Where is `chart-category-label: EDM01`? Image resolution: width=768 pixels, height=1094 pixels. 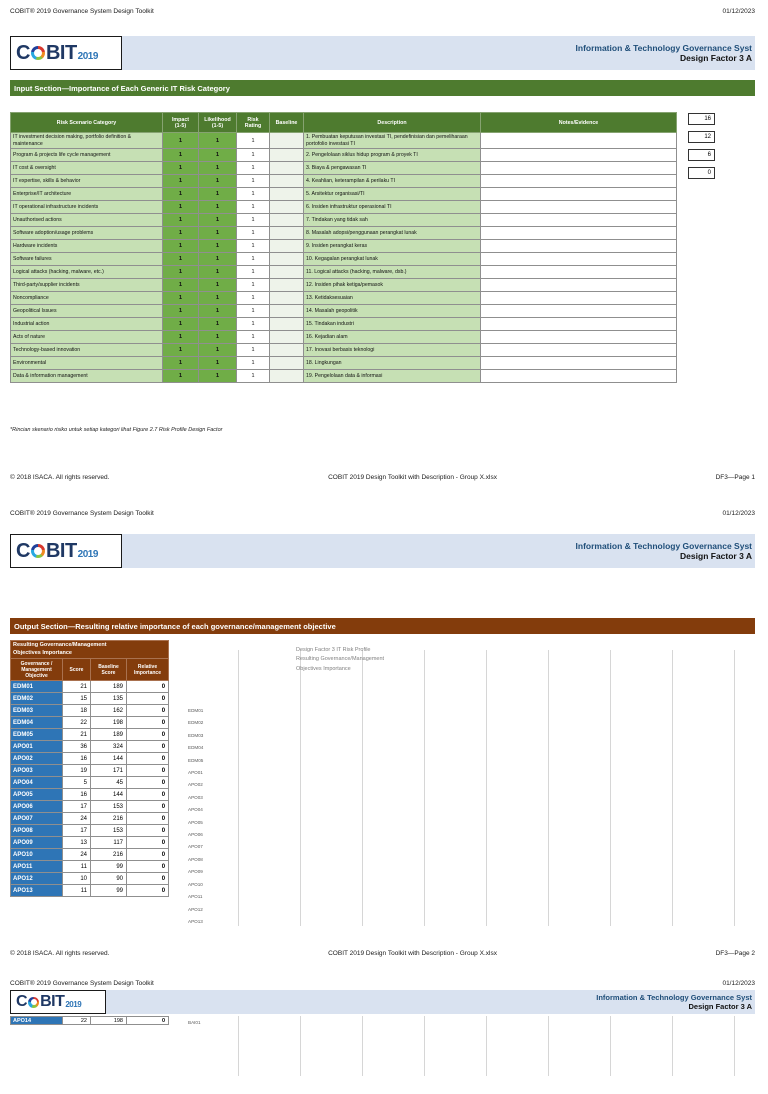
chart-category-label: EDM01 is located at coordinates (196, 710).